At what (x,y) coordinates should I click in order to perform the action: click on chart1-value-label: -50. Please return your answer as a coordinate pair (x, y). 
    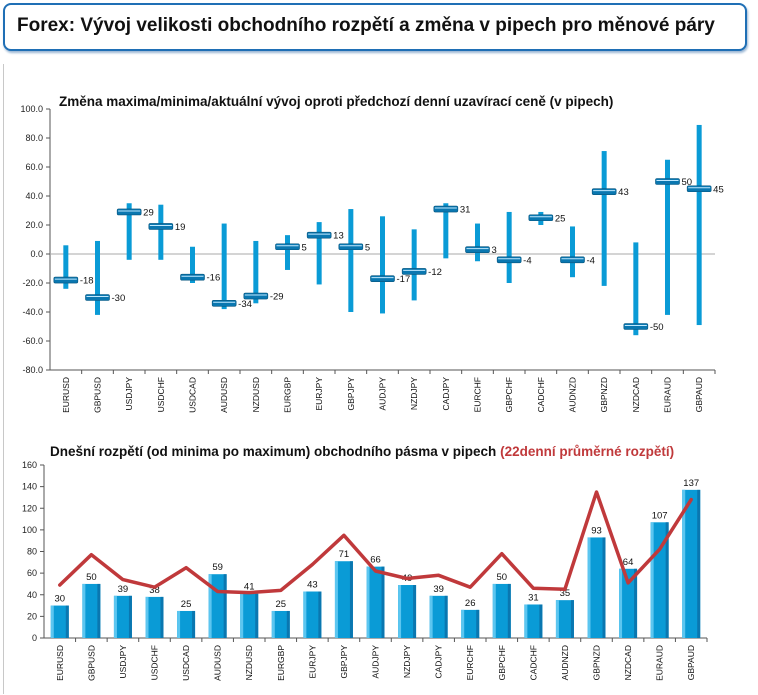
    Looking at the image, I should click on (657, 327).